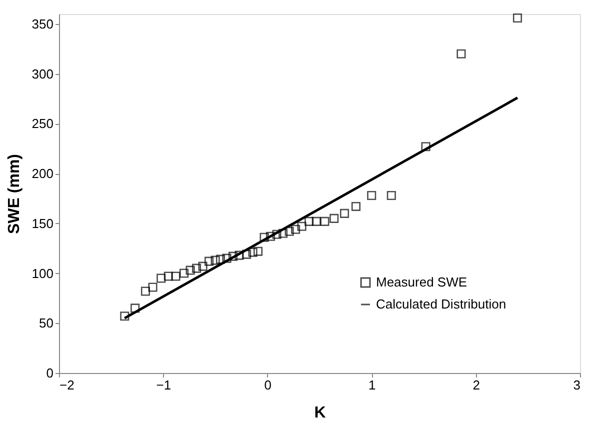  What do you see at coordinates (476, 385) in the screenshot?
I see `x-tick-label: 2` at bounding box center [476, 385].